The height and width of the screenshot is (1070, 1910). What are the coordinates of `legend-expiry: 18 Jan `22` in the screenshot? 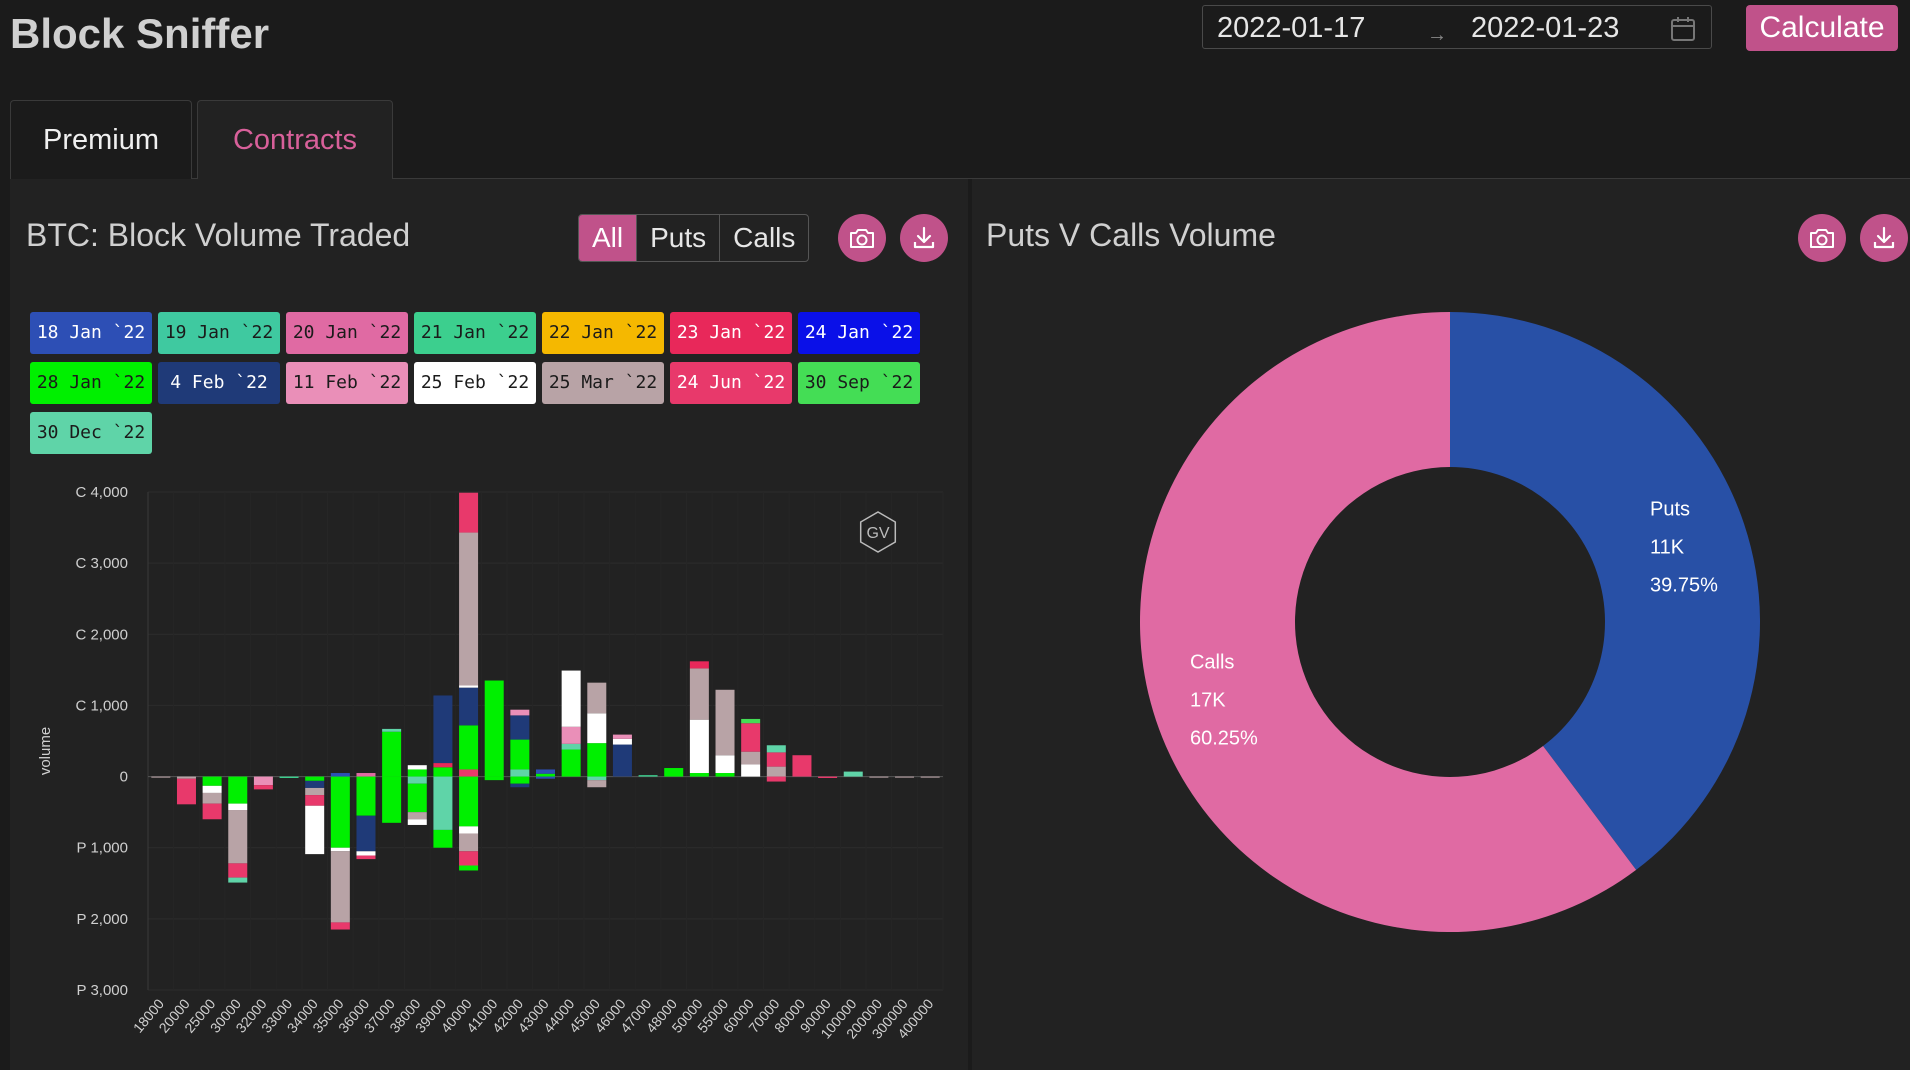 It's located at (91, 333).